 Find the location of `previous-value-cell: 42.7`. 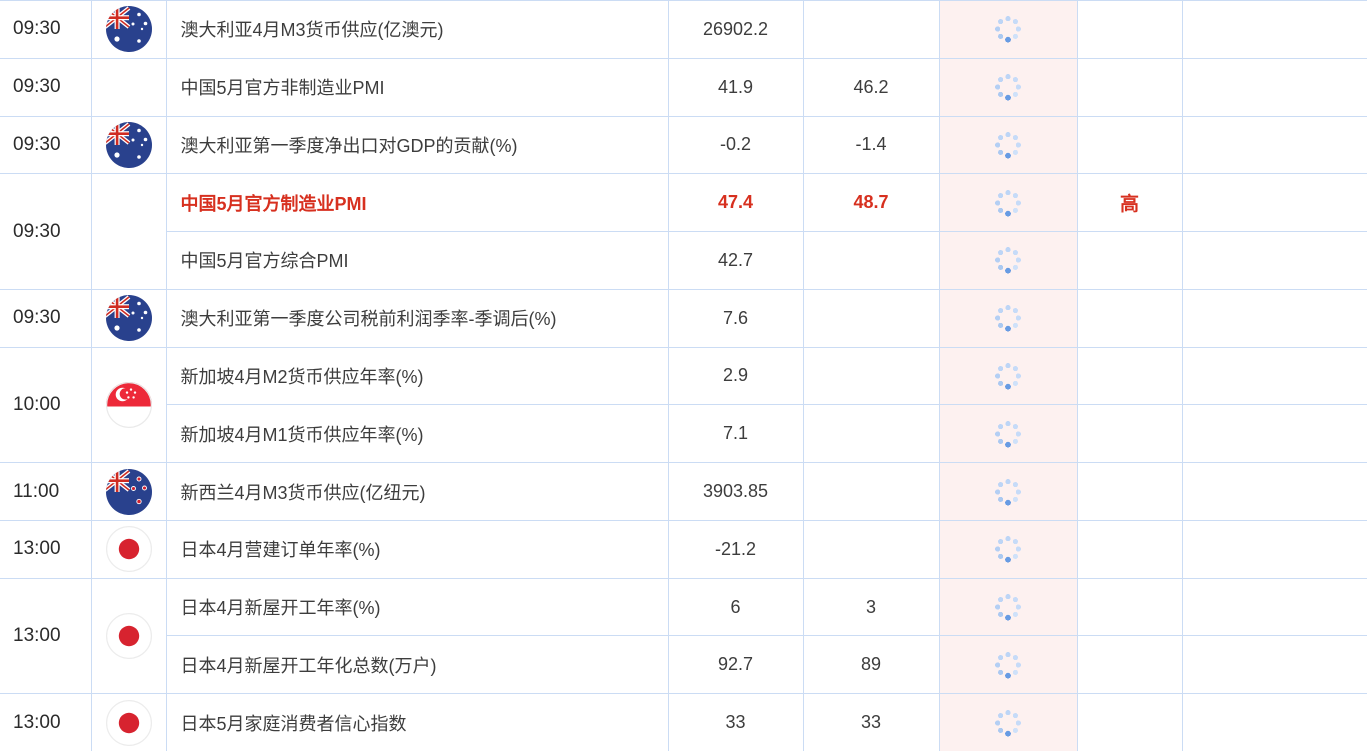

previous-value-cell: 42.7 is located at coordinates (735, 260).